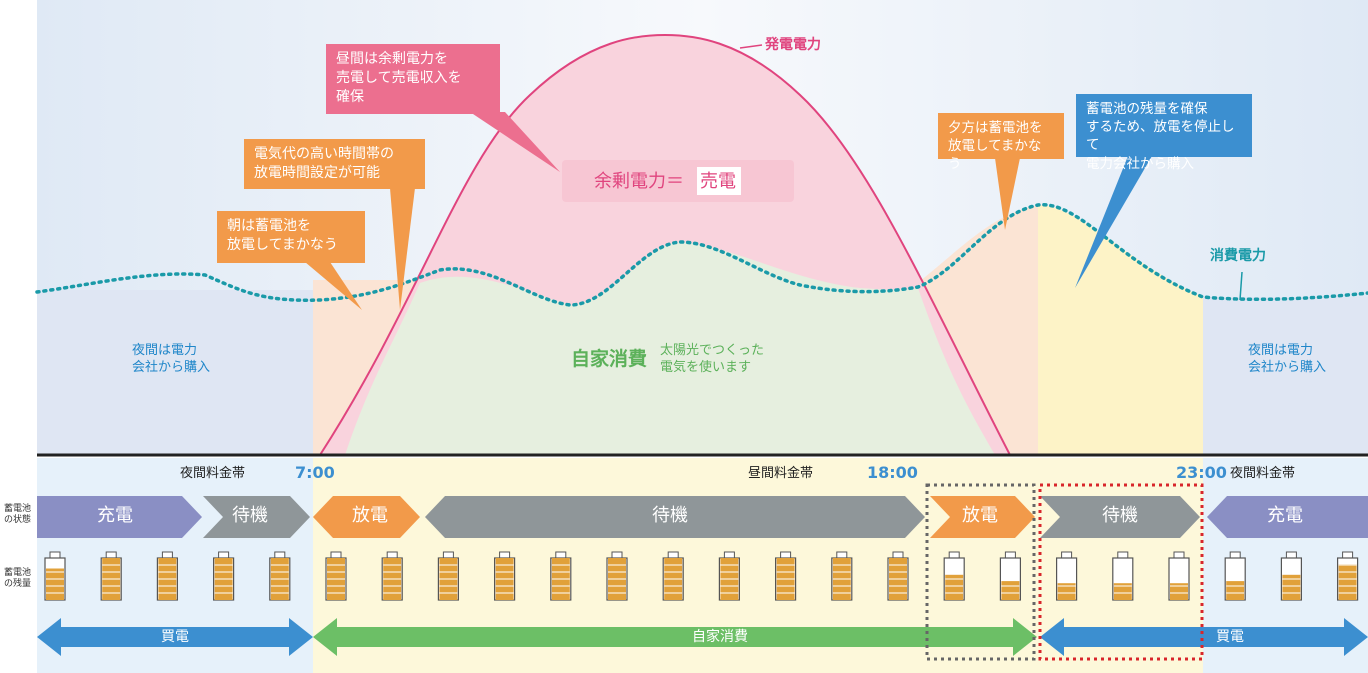 This screenshot has width=1368, height=673. What do you see at coordinates (1285, 376) in the screenshot?
I see `night-zone-right` at bounding box center [1285, 376].